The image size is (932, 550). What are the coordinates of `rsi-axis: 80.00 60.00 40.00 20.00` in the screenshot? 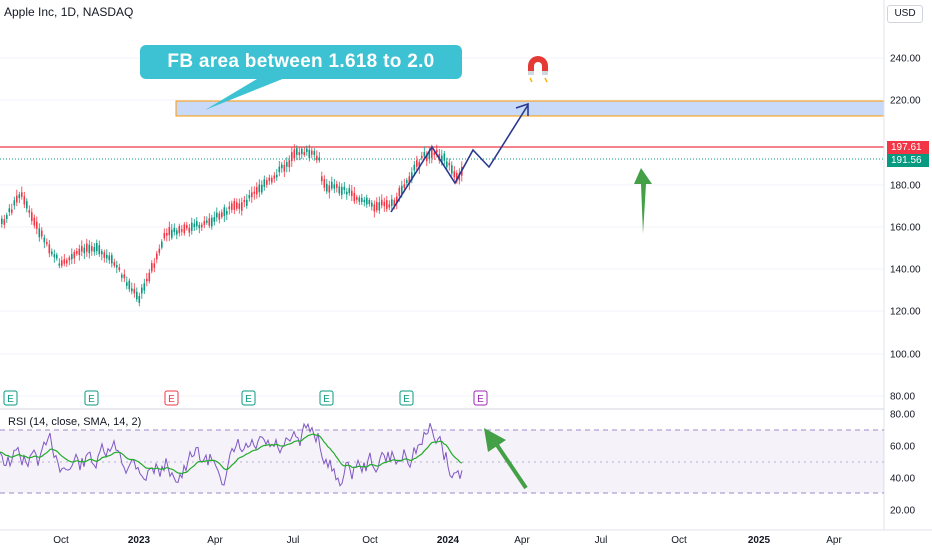 It's located at (902, 463).